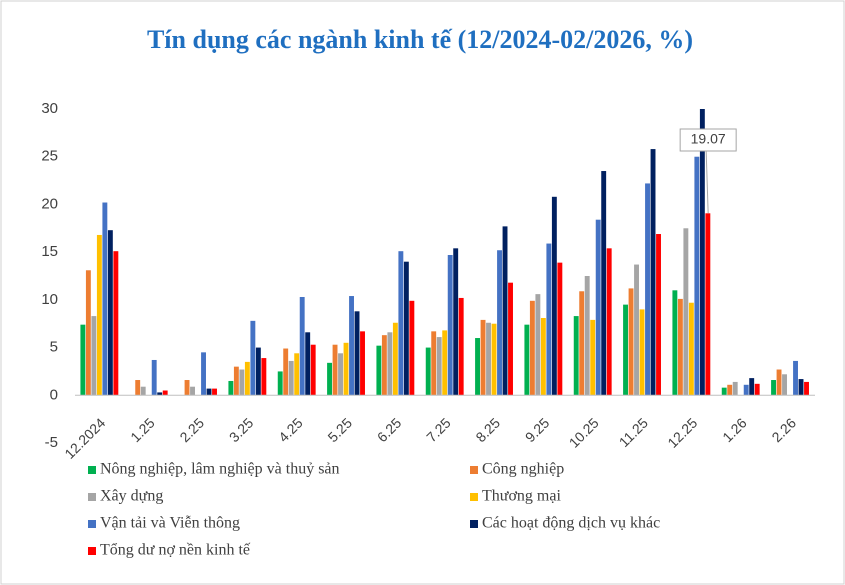  What do you see at coordinates (49, 108) in the screenshot?
I see `y-tick-label: 30` at bounding box center [49, 108].